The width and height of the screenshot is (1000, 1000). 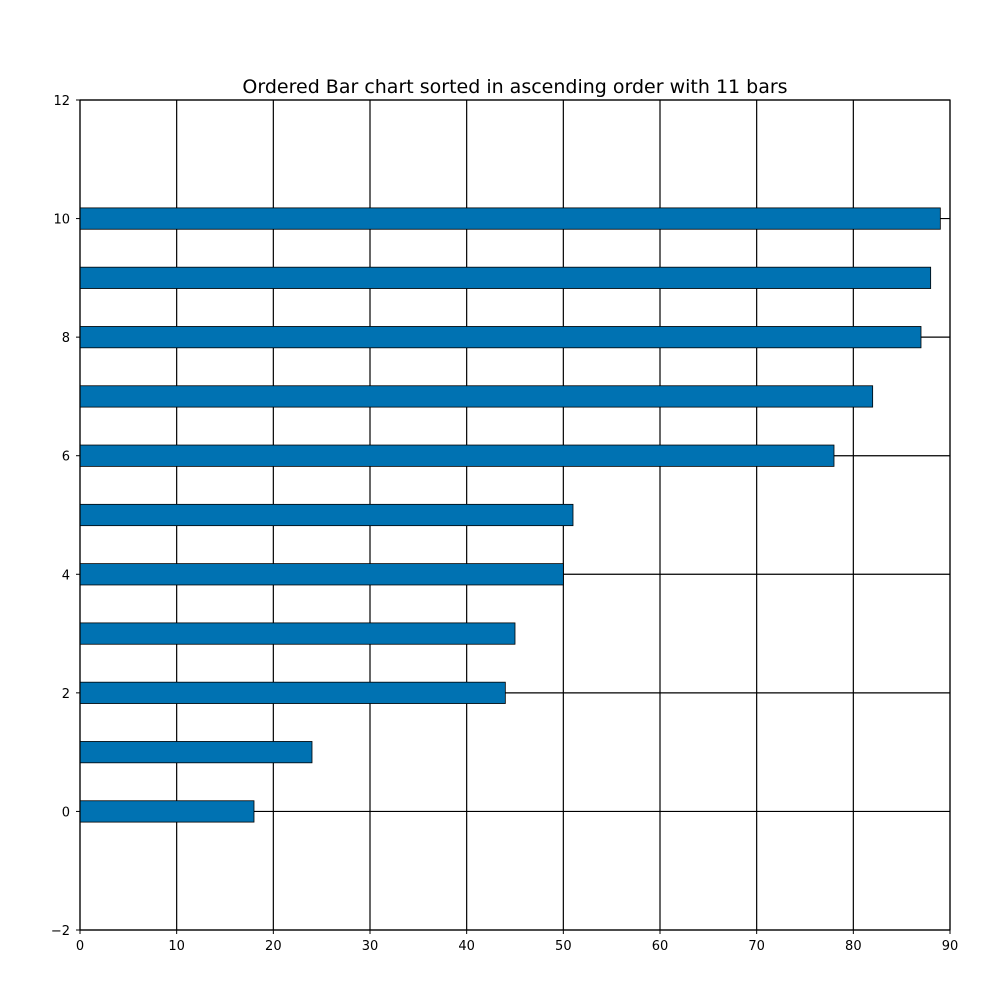 I want to click on y-tick-label: 8, so click(x=66, y=338).